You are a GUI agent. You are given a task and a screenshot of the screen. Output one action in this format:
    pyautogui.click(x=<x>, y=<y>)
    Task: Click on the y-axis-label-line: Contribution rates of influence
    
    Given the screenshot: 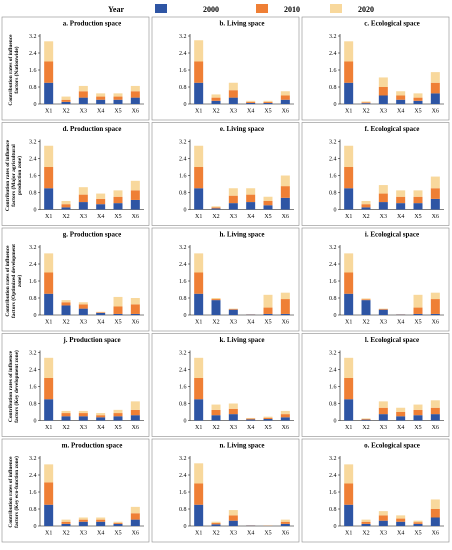 What is the action you would take?
    pyautogui.click(x=11, y=492)
    